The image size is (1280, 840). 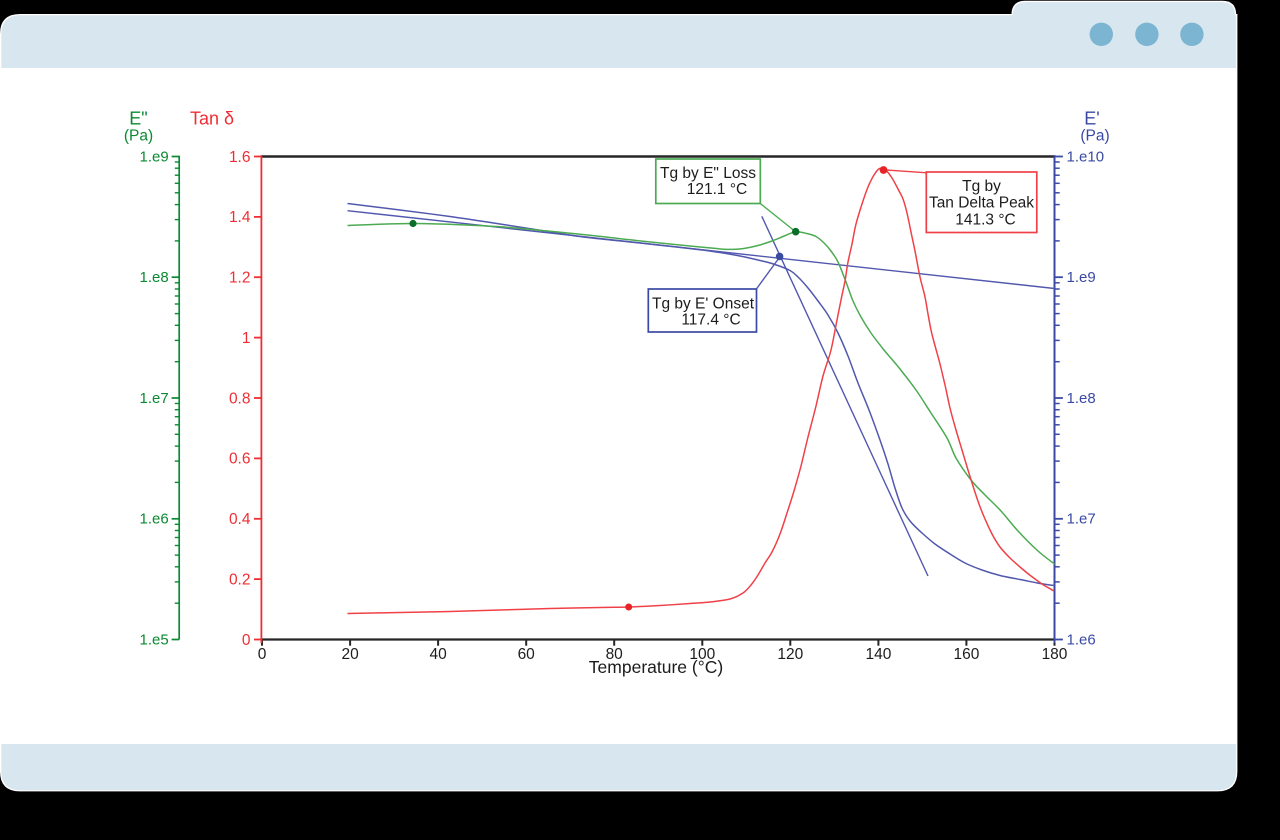 I want to click on svg-text: 120, so click(x=790, y=654).